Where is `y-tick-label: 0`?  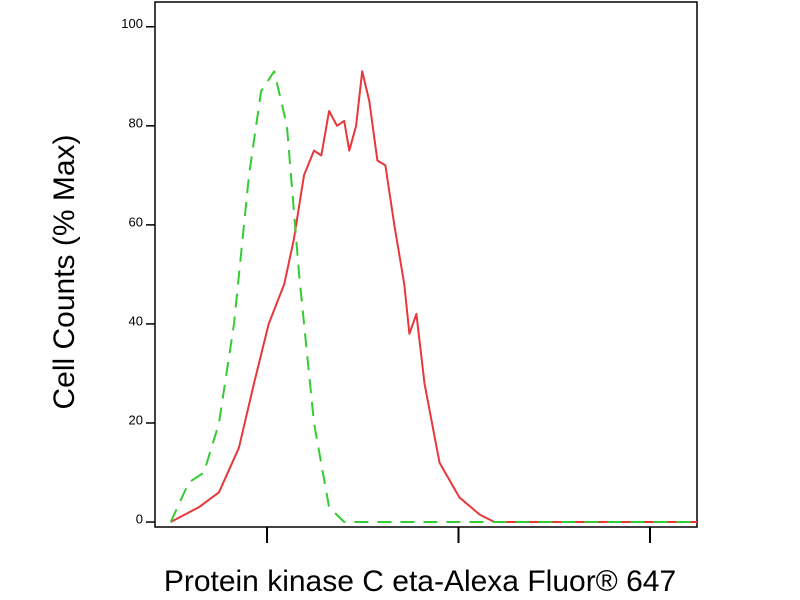 y-tick-label: 0 is located at coordinates (139, 518).